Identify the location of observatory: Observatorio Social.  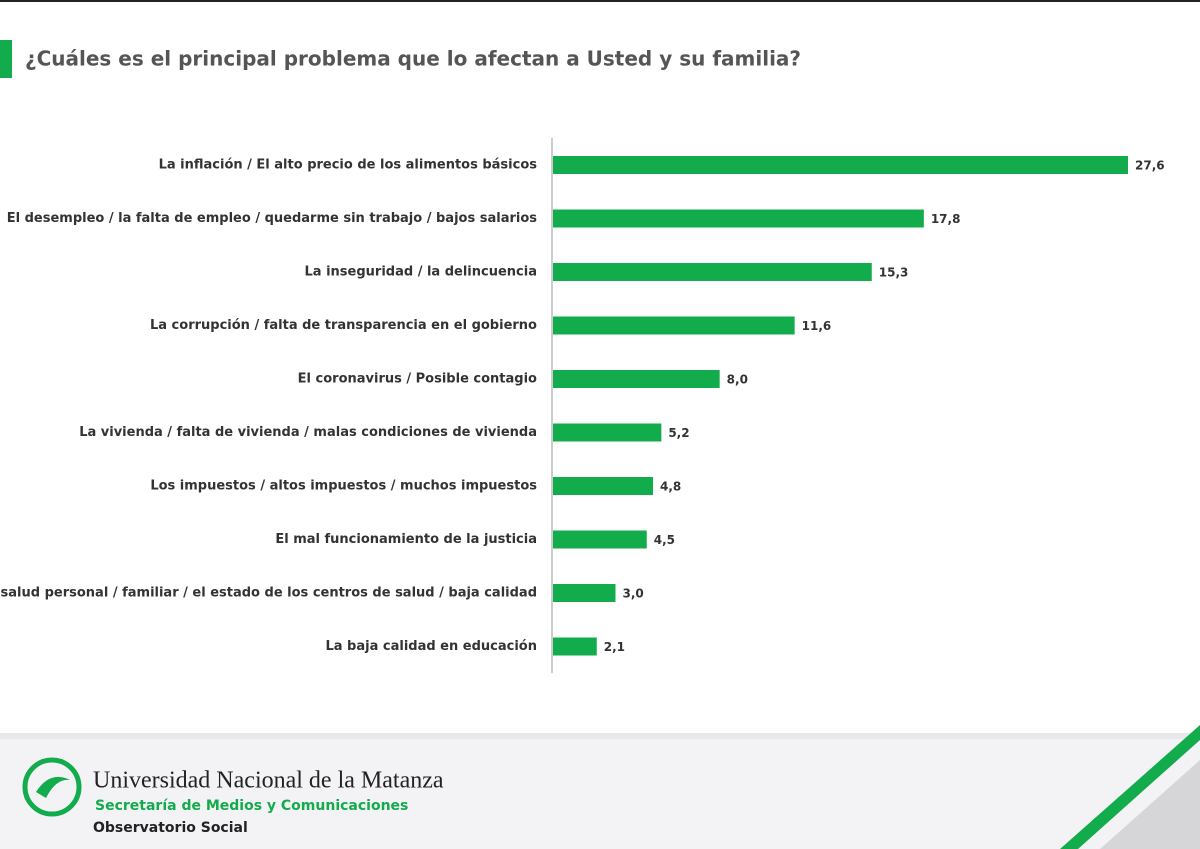
(170, 828).